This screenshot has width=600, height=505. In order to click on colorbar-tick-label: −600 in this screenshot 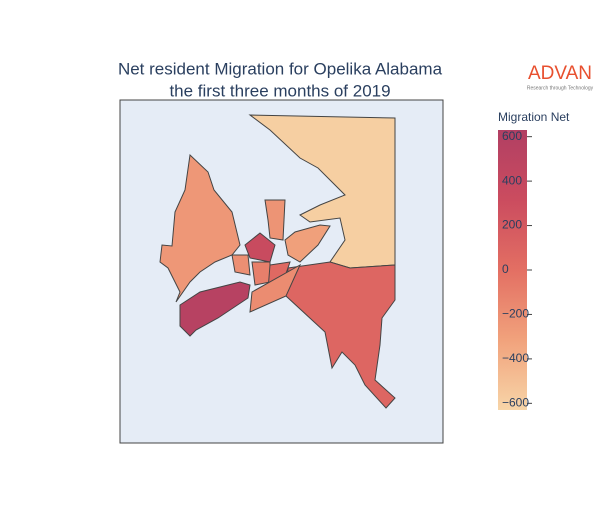, I will do `click(515, 403)`.